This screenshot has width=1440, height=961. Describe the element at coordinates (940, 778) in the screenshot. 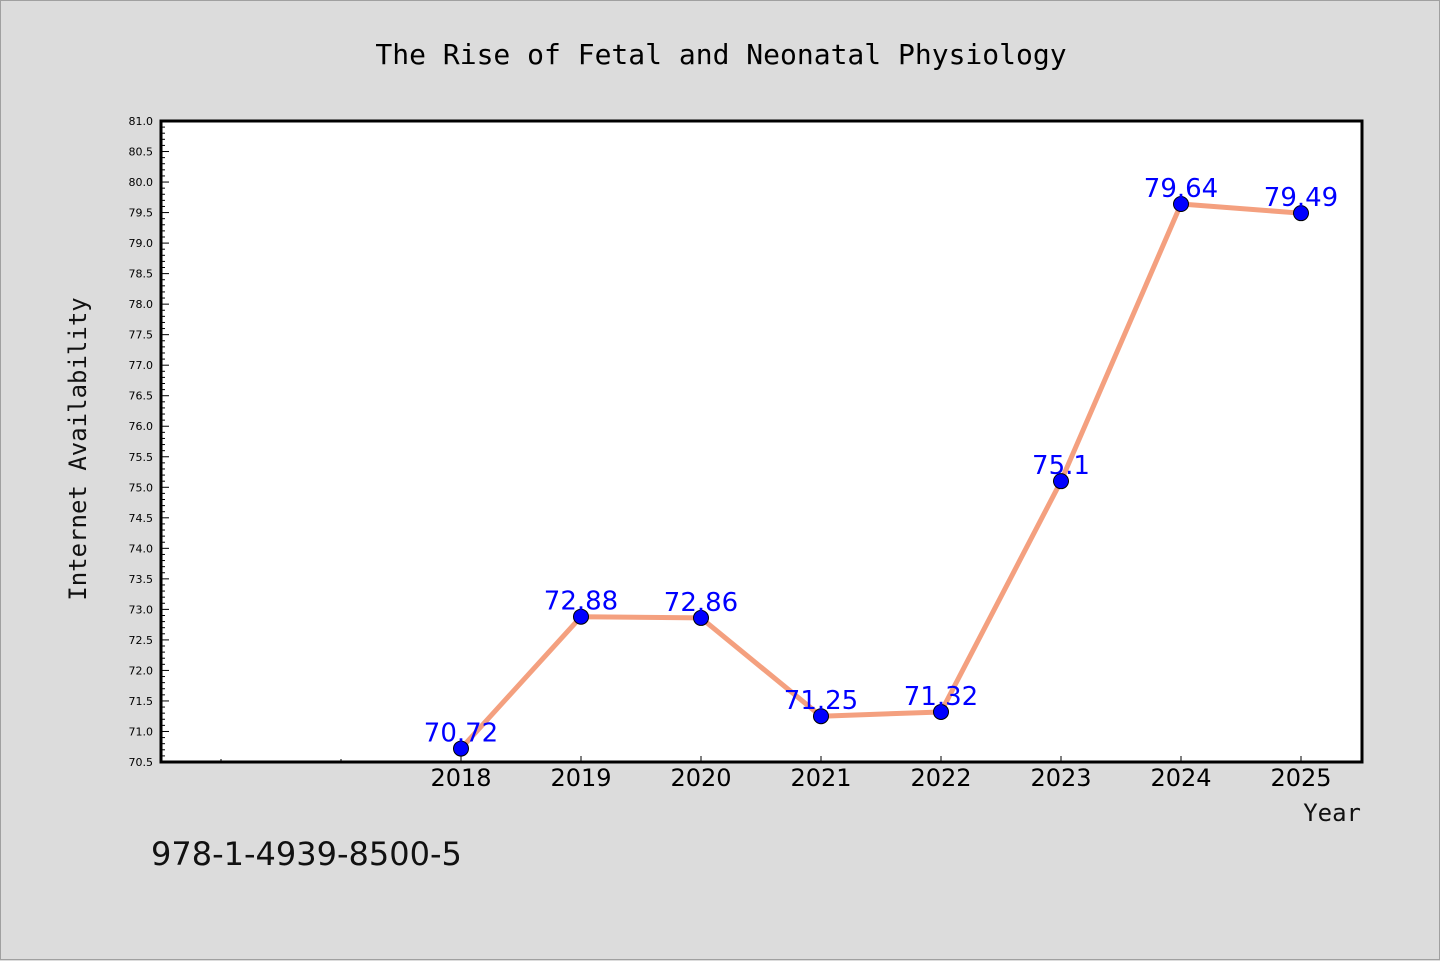

I see `x-tick-label: 2022` at that location.